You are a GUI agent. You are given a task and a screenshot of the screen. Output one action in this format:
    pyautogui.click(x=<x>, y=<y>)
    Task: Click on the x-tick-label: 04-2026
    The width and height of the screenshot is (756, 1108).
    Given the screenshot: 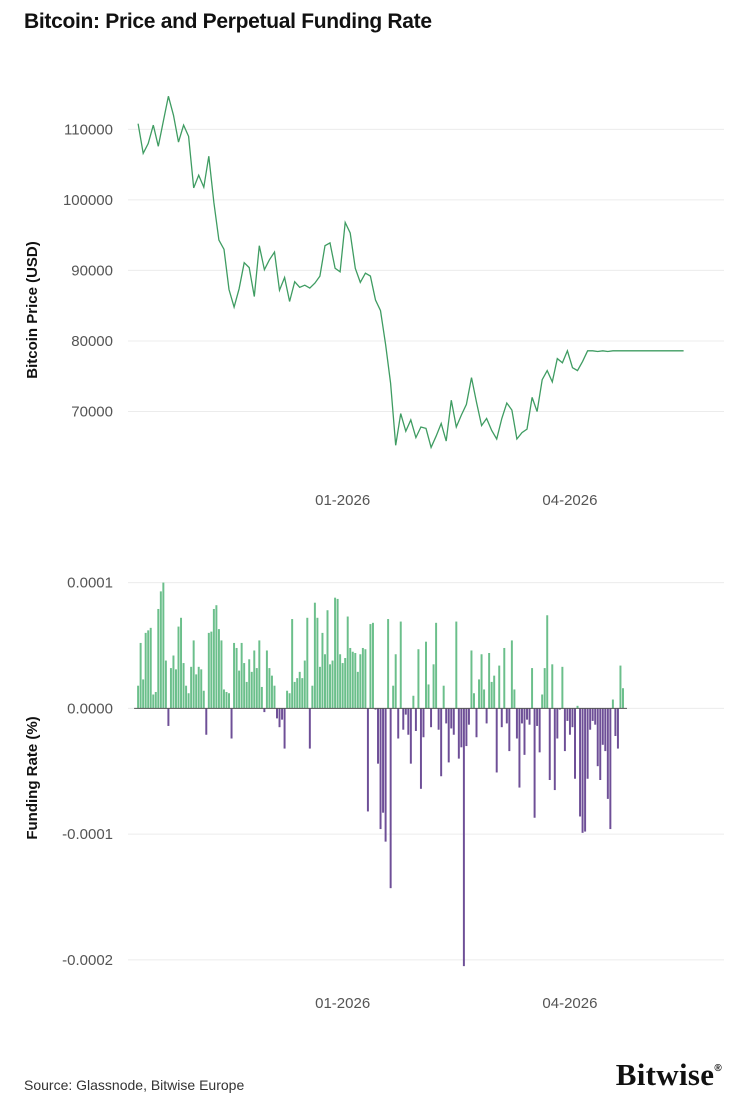 What is the action you would take?
    pyautogui.click(x=569, y=500)
    